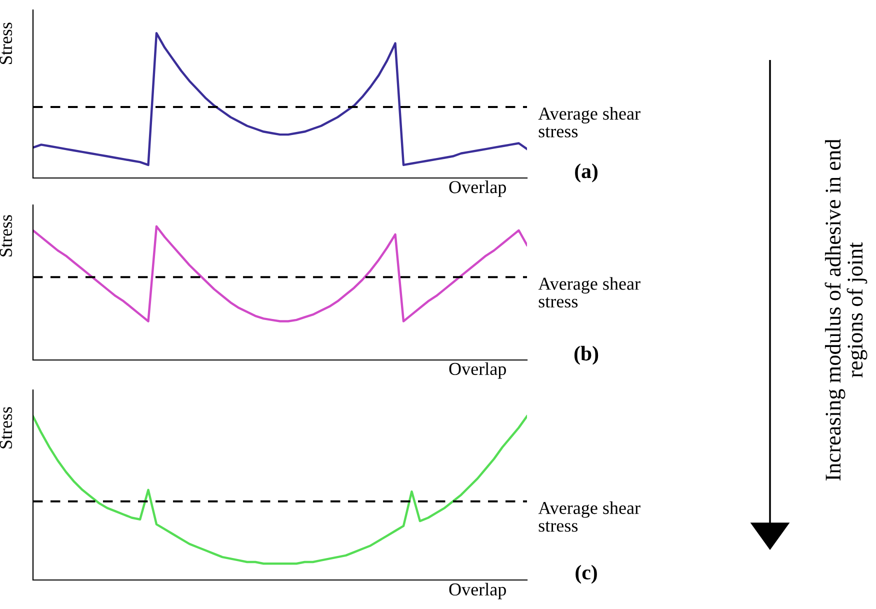  I want to click on text: (c), so click(586, 574).